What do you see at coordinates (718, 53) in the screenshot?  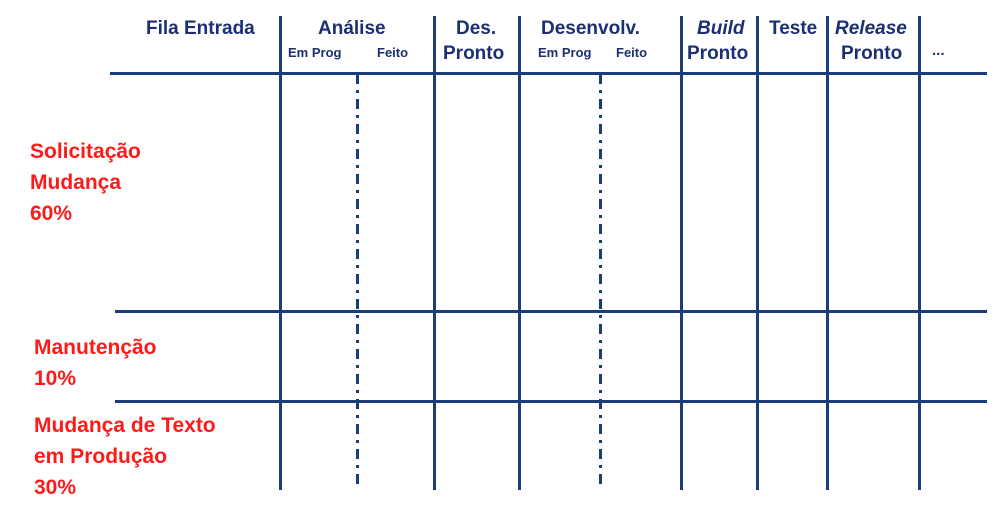 I see `column-header-build-line2: Pronto` at bounding box center [718, 53].